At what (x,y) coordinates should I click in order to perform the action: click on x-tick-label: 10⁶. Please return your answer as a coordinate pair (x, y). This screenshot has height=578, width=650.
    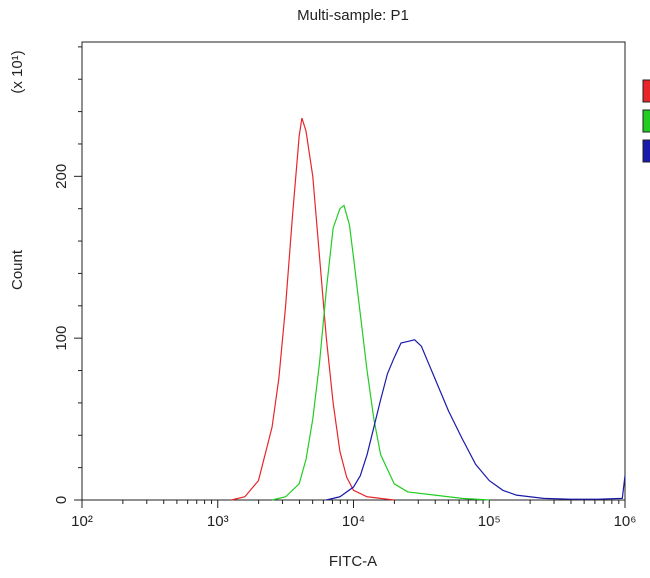
    Looking at the image, I should click on (625, 521).